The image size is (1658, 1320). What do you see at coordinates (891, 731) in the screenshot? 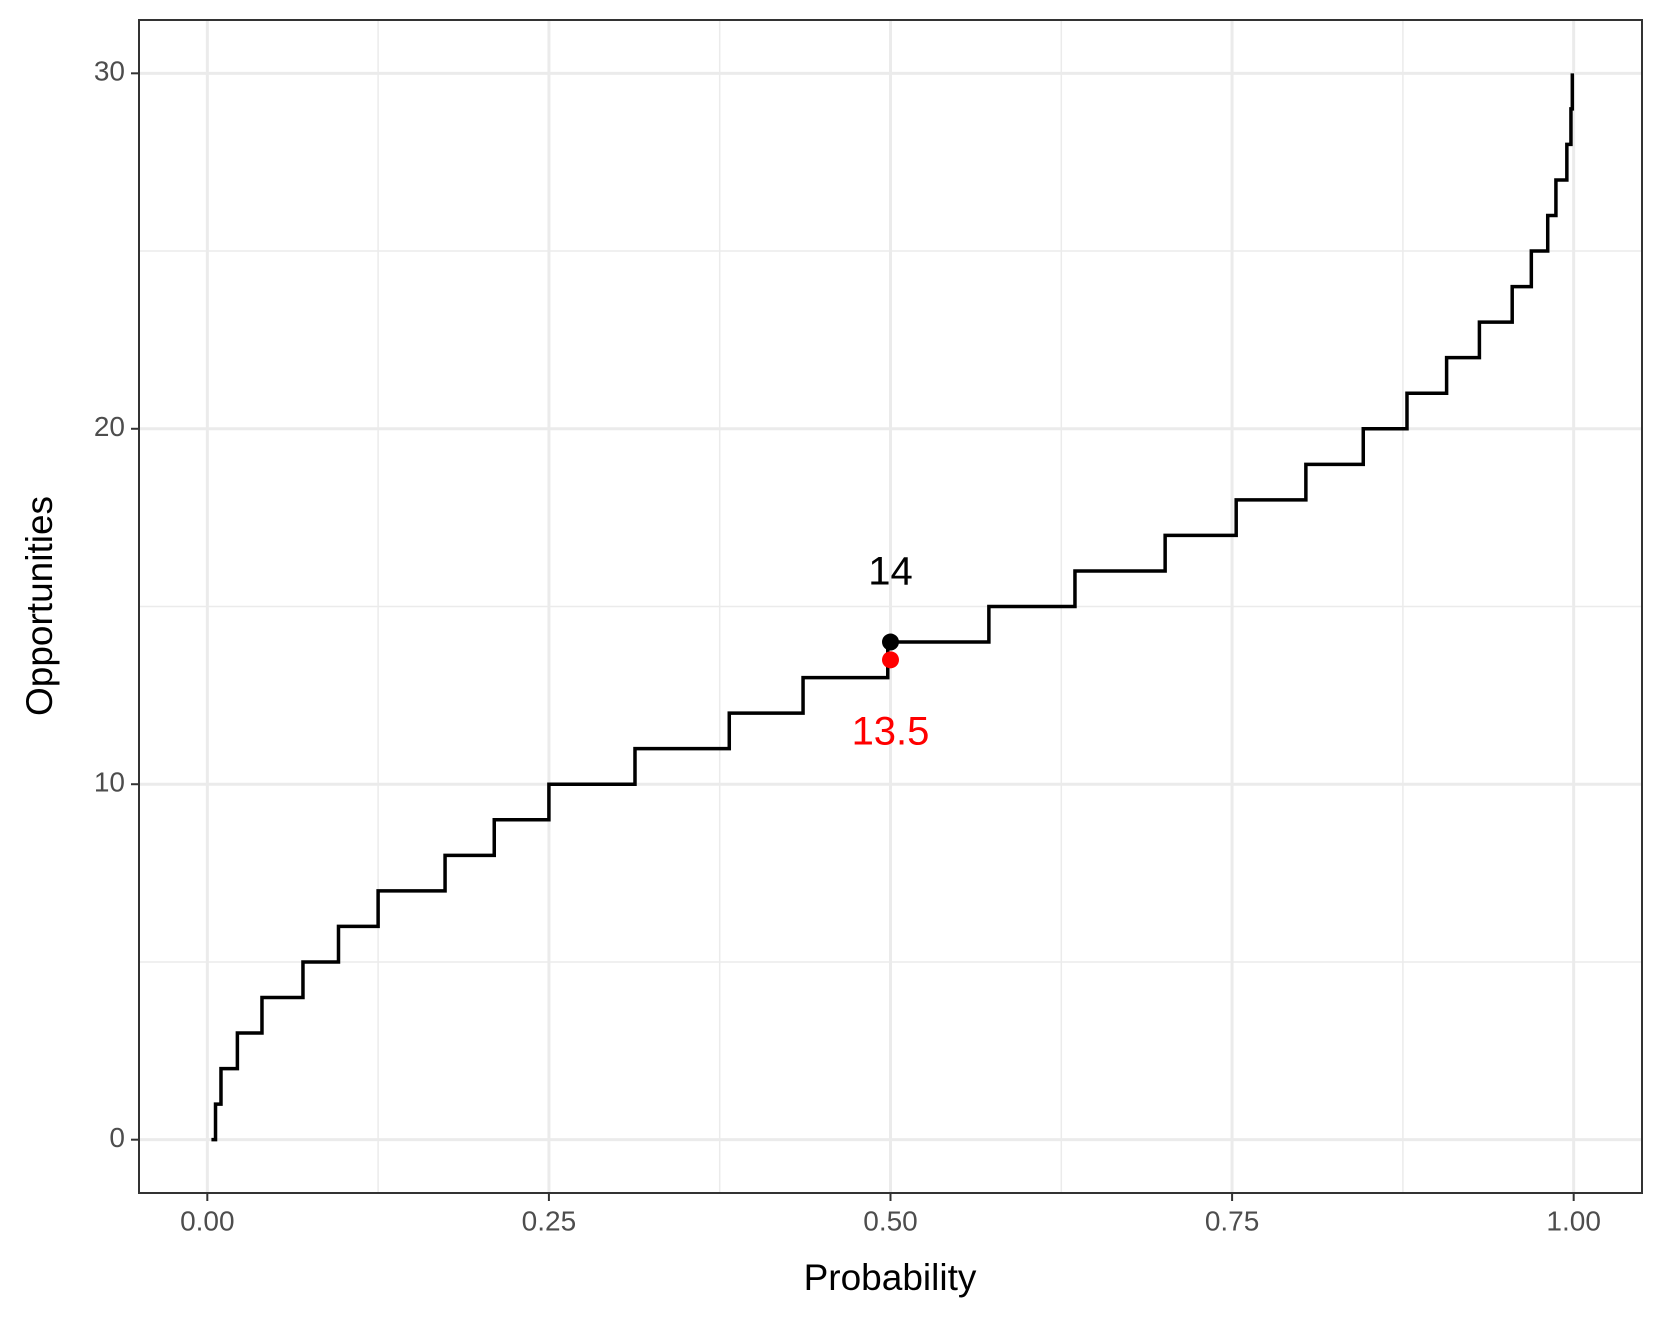
I see `point-label: 13.5` at bounding box center [891, 731].